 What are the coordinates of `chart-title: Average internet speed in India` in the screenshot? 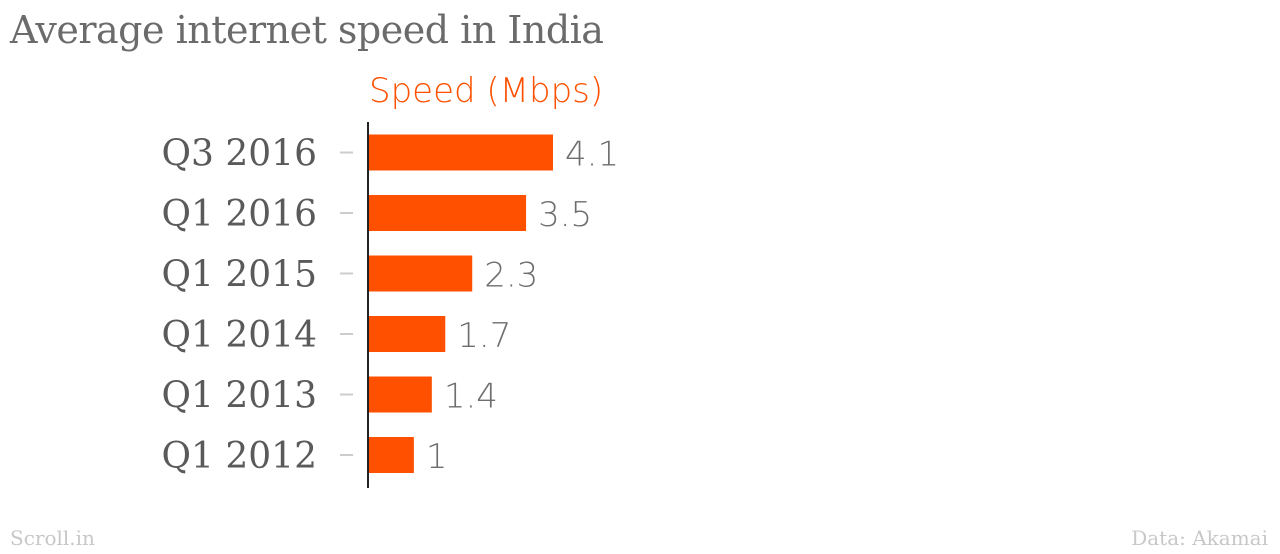 It's located at (307, 30).